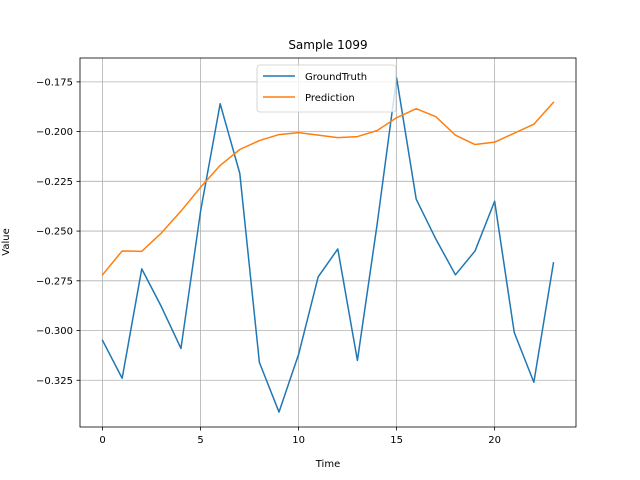 This screenshot has width=640, height=480. I want to click on y-tick-label: −0.275, so click(54, 281).